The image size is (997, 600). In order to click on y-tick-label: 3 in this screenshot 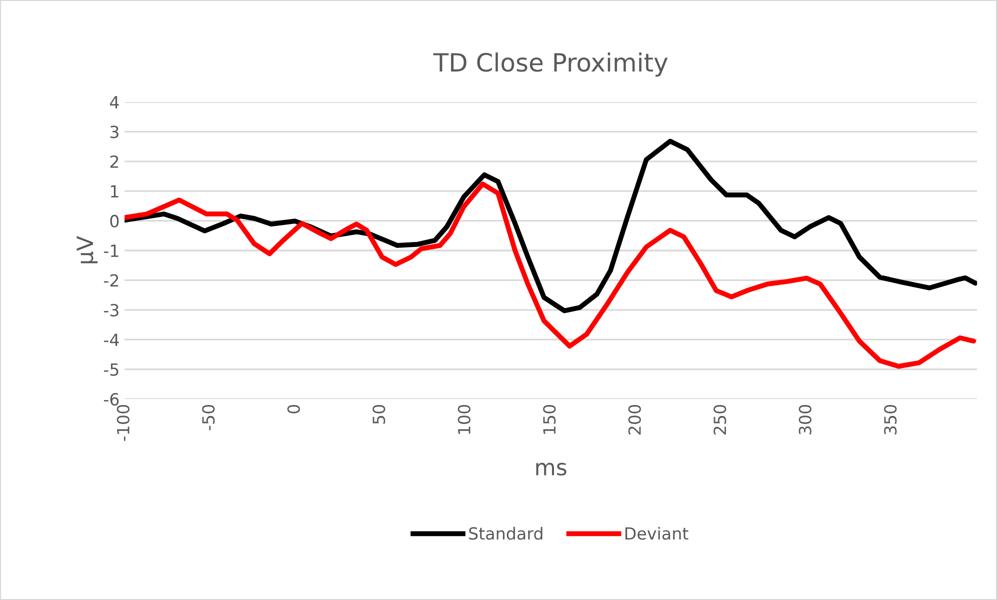, I will do `click(114, 132)`.